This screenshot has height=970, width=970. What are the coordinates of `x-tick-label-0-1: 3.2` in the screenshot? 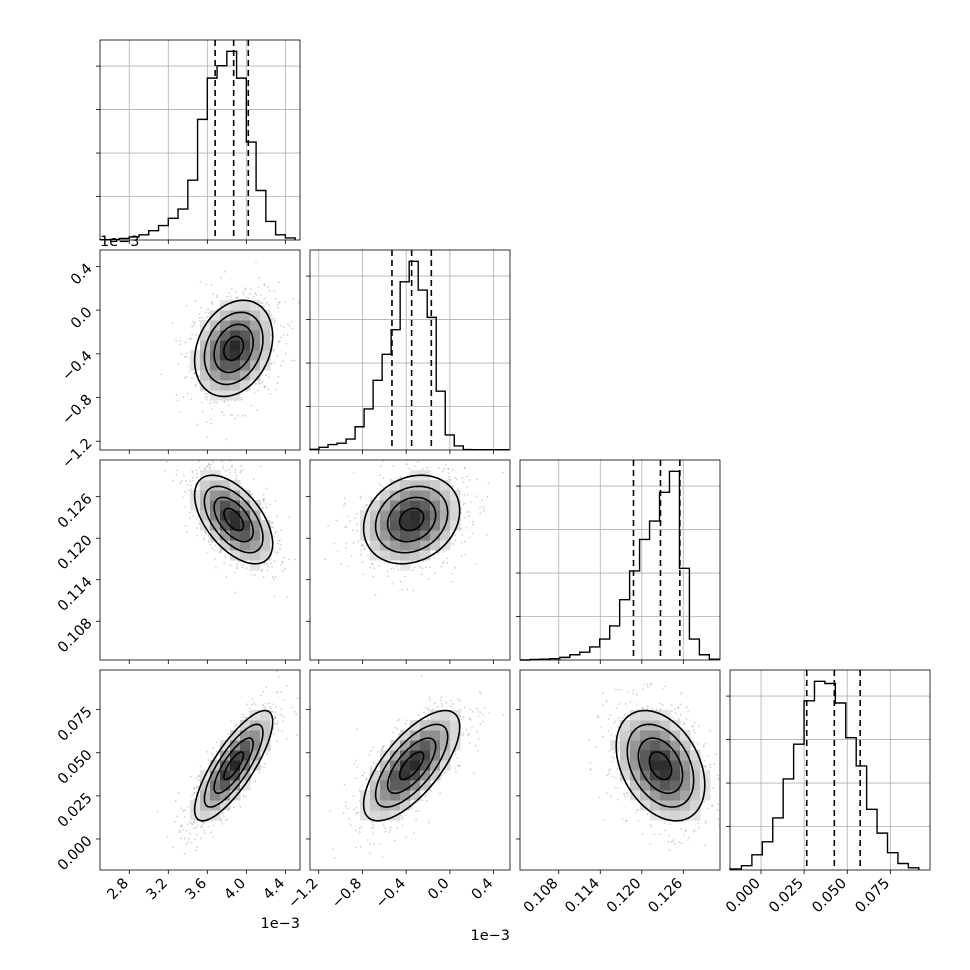 It's located at (157, 890).